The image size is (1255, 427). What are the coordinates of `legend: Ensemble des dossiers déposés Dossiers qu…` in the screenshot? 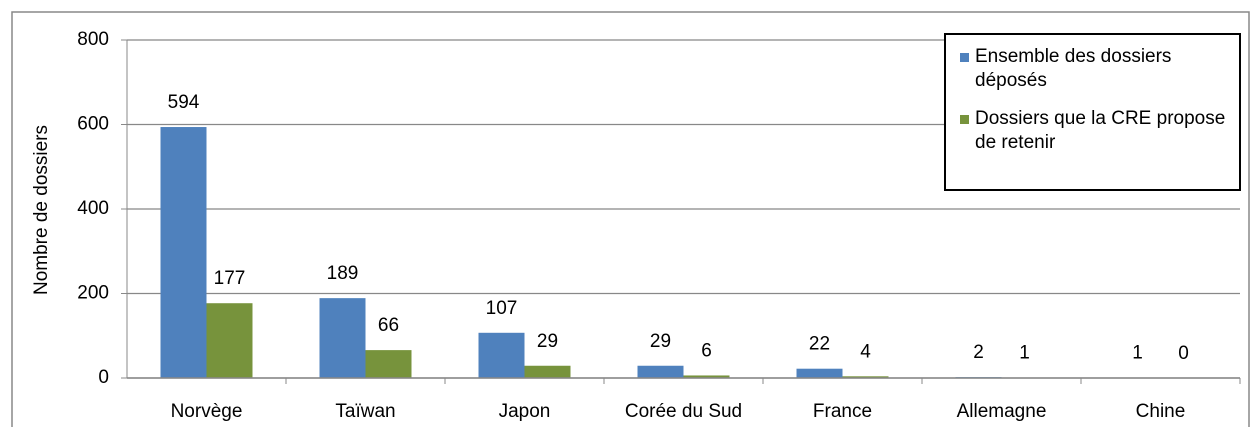 It's located at (1092, 112).